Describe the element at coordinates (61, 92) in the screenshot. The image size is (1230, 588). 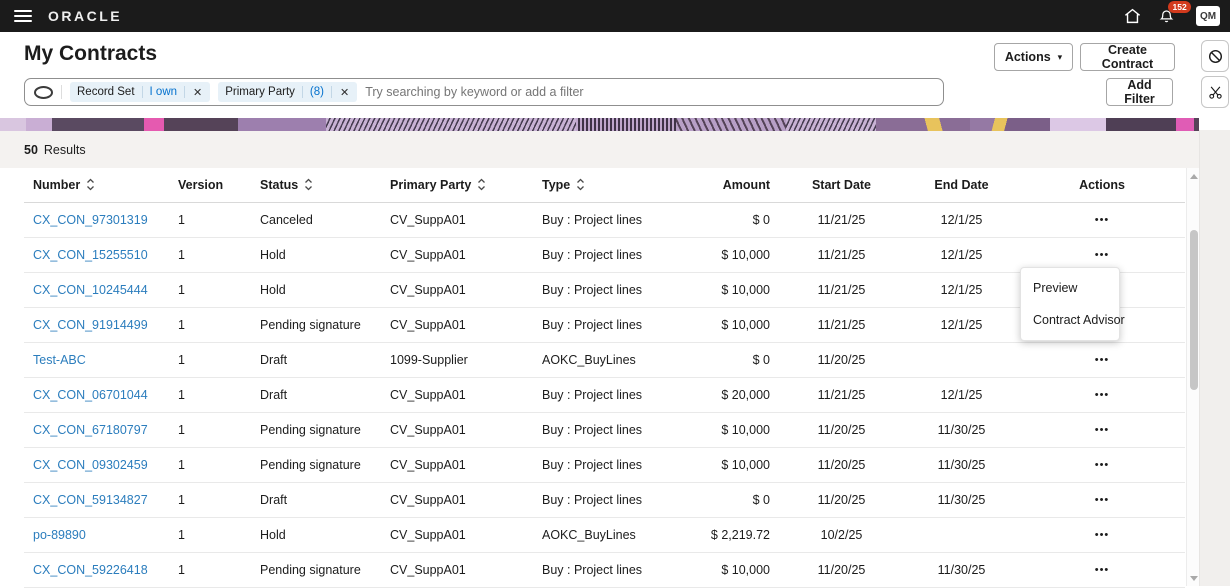
I see `divider` at that location.